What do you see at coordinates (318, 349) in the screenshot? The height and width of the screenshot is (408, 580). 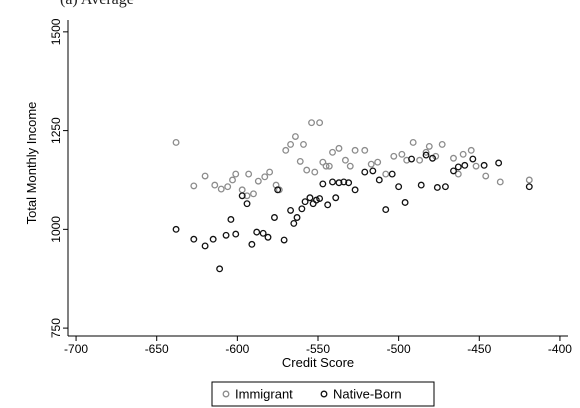 I see `x-tick-label: -550` at bounding box center [318, 349].